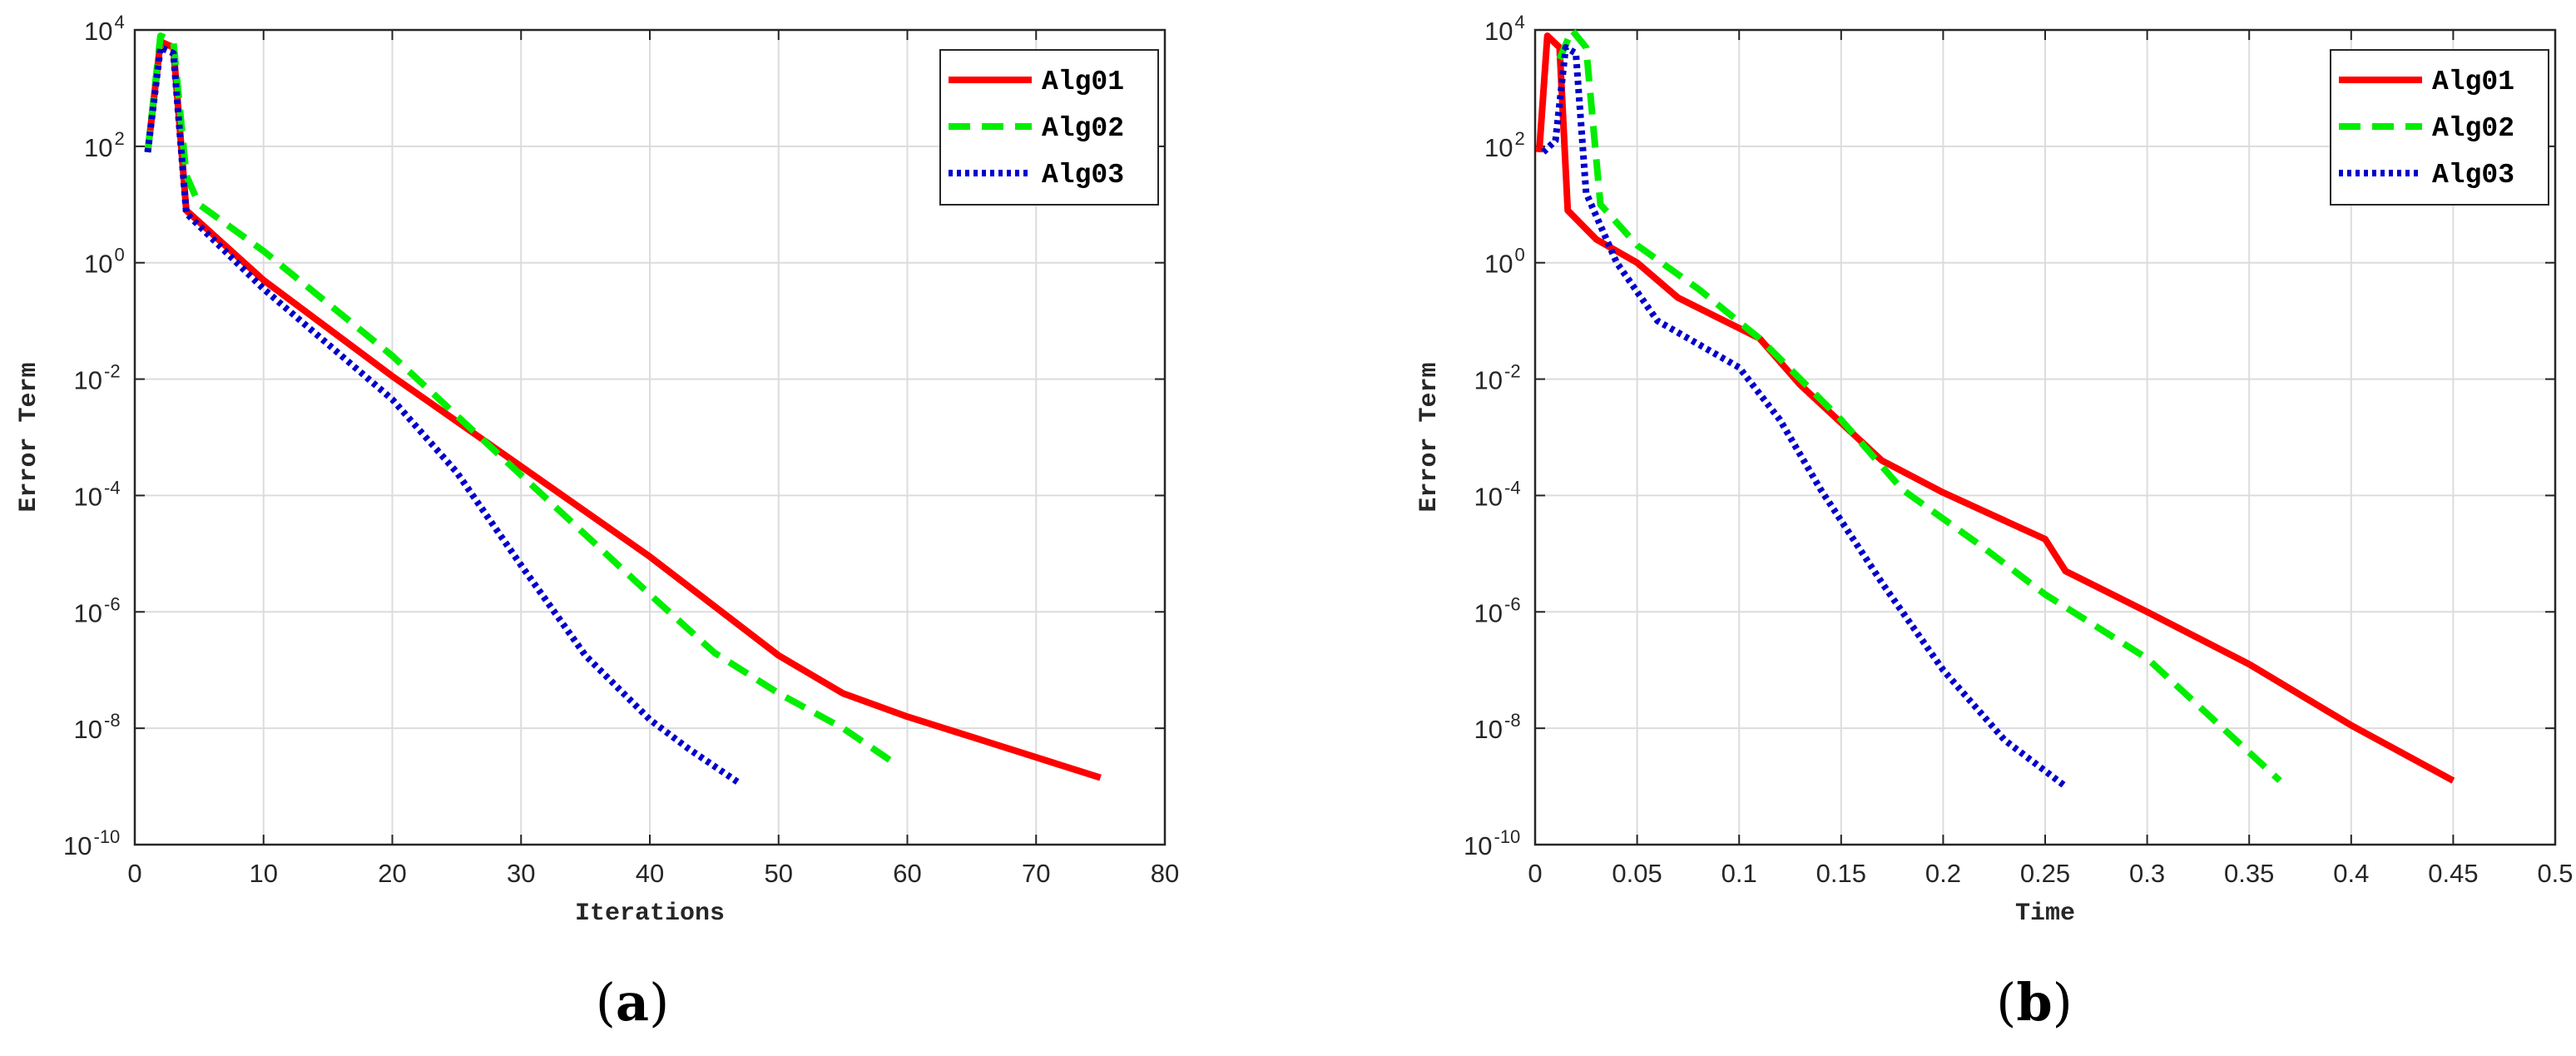  Describe the element at coordinates (650, 914) in the screenshot. I see `x-axis-label: Iterations` at that location.